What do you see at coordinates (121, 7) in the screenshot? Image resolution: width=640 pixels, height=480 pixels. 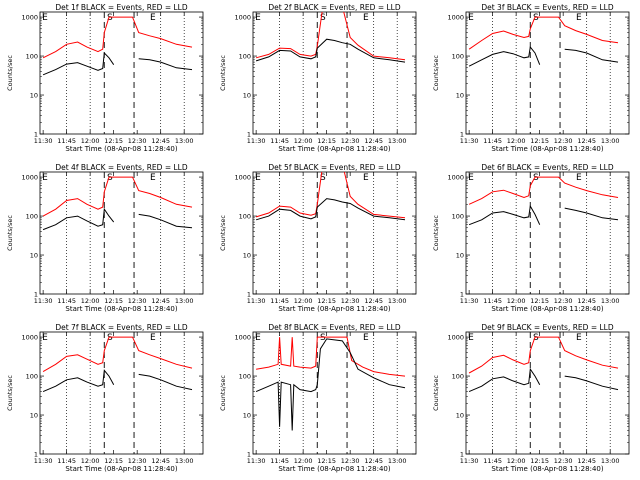 I see `plot-title: Det 1f BLACK = Events, RED = LLD` at bounding box center [121, 7].